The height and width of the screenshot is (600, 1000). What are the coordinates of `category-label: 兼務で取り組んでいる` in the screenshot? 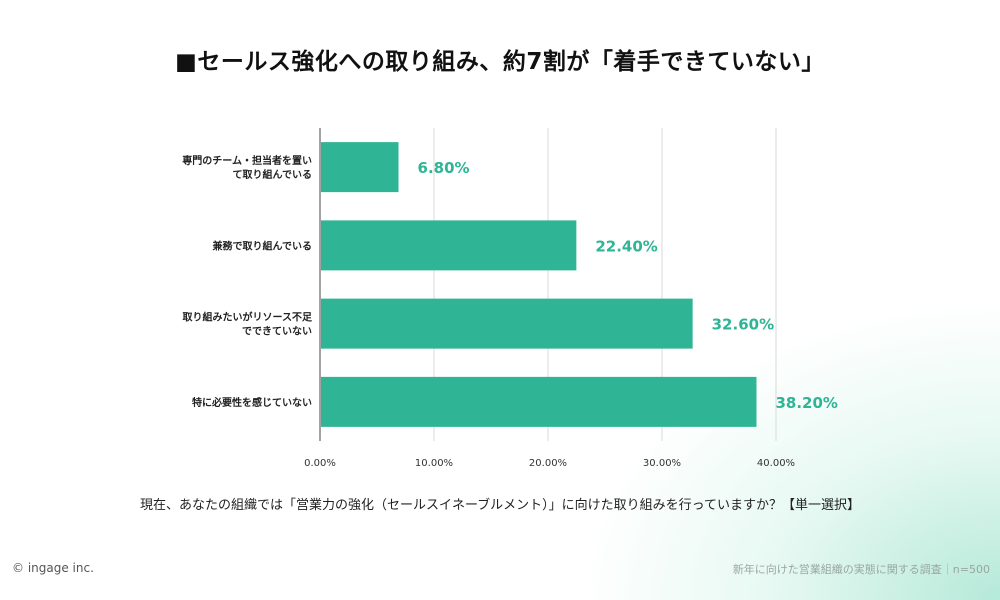 It's located at (263, 245).